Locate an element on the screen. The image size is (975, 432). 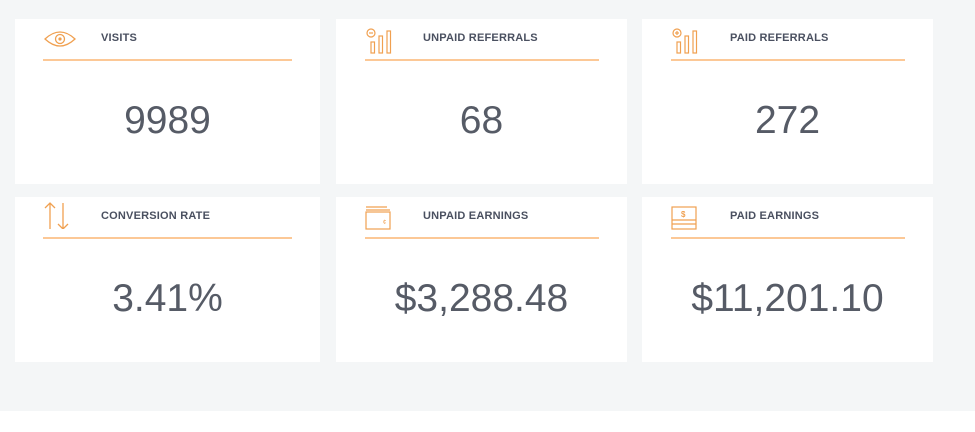
card-header: $ PAID EARNINGS is located at coordinates (788, 218).